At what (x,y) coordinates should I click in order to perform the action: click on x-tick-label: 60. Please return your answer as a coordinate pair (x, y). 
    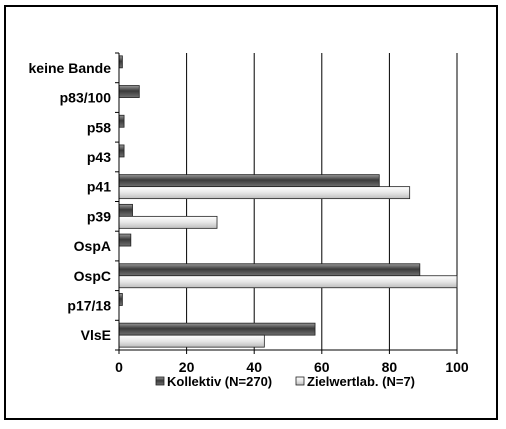
    Looking at the image, I should click on (322, 367).